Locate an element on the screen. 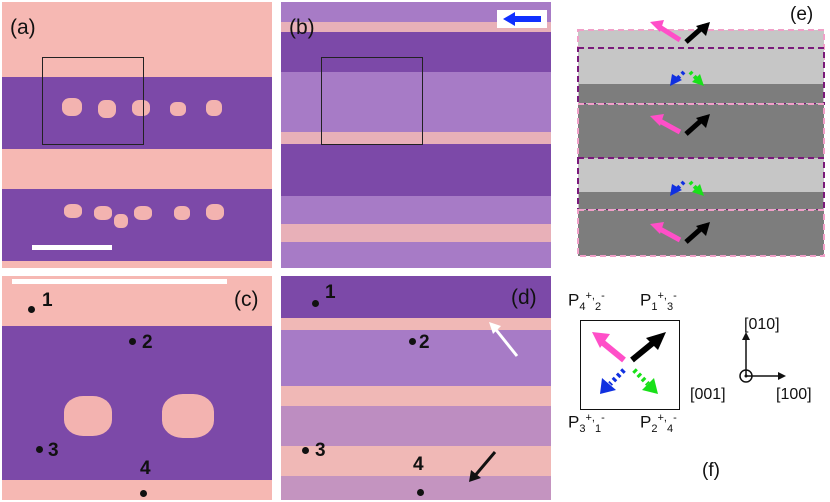  domain-schematic is located at coordinates (701, 138).